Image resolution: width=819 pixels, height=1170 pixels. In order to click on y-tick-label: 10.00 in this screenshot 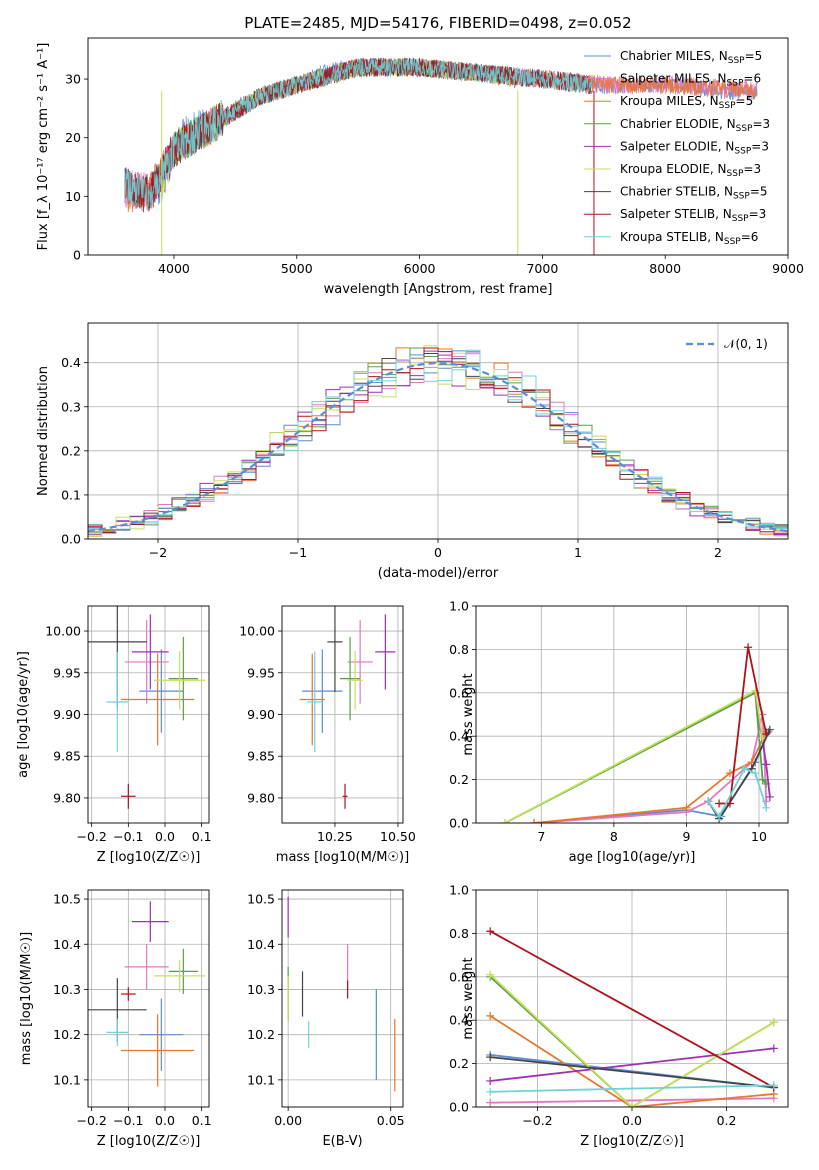, I will do `click(257, 631)`.